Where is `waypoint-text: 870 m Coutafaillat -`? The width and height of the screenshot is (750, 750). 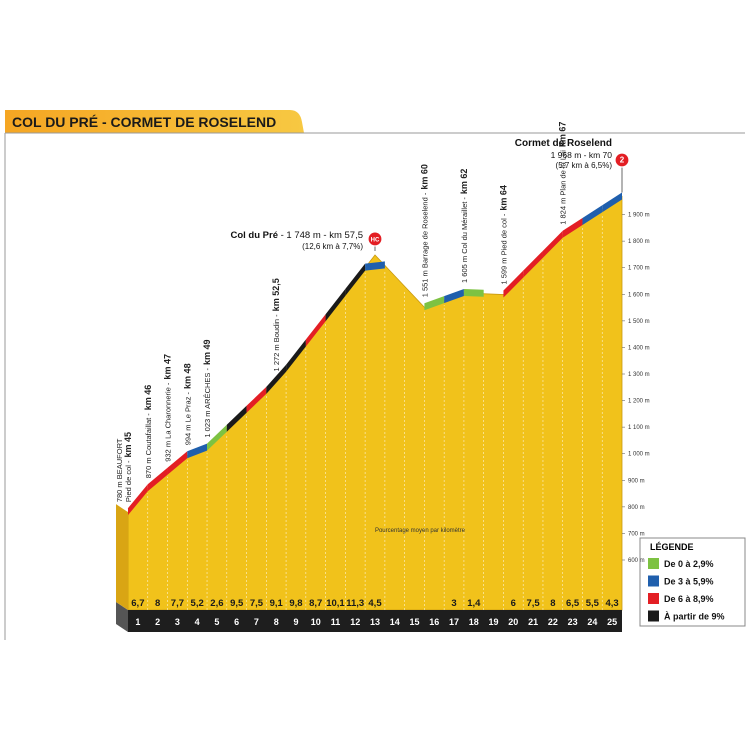
waypoint-text: 870 m Coutafaillat - is located at coordinates (148, 446).